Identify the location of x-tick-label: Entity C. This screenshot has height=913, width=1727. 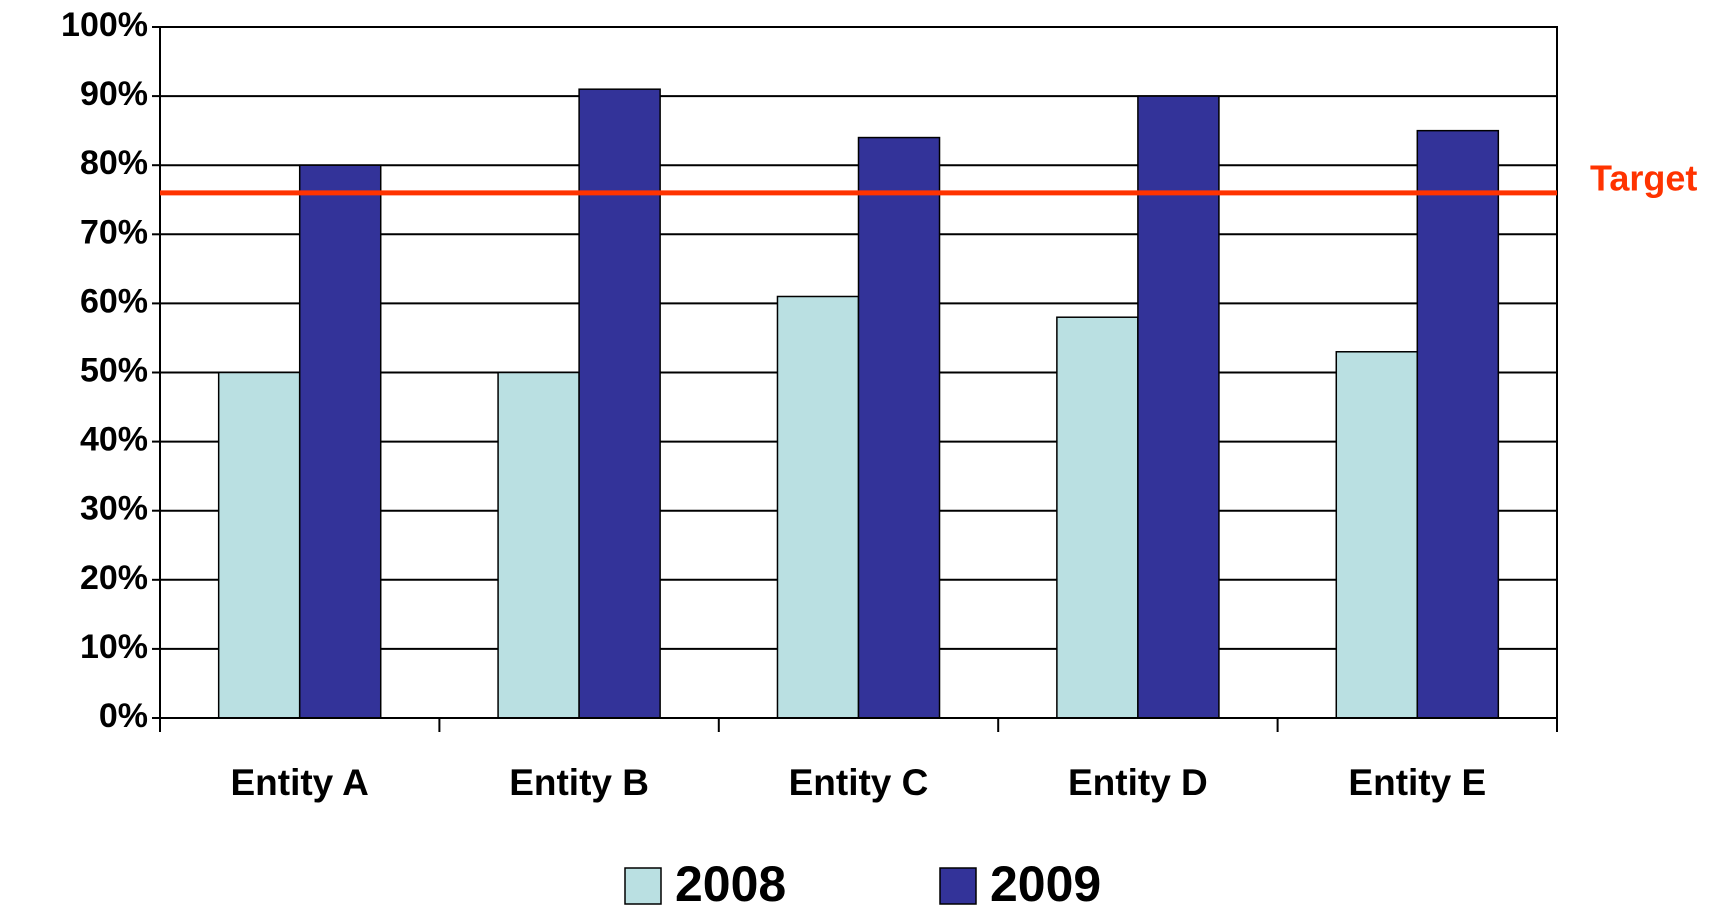
(859, 782).